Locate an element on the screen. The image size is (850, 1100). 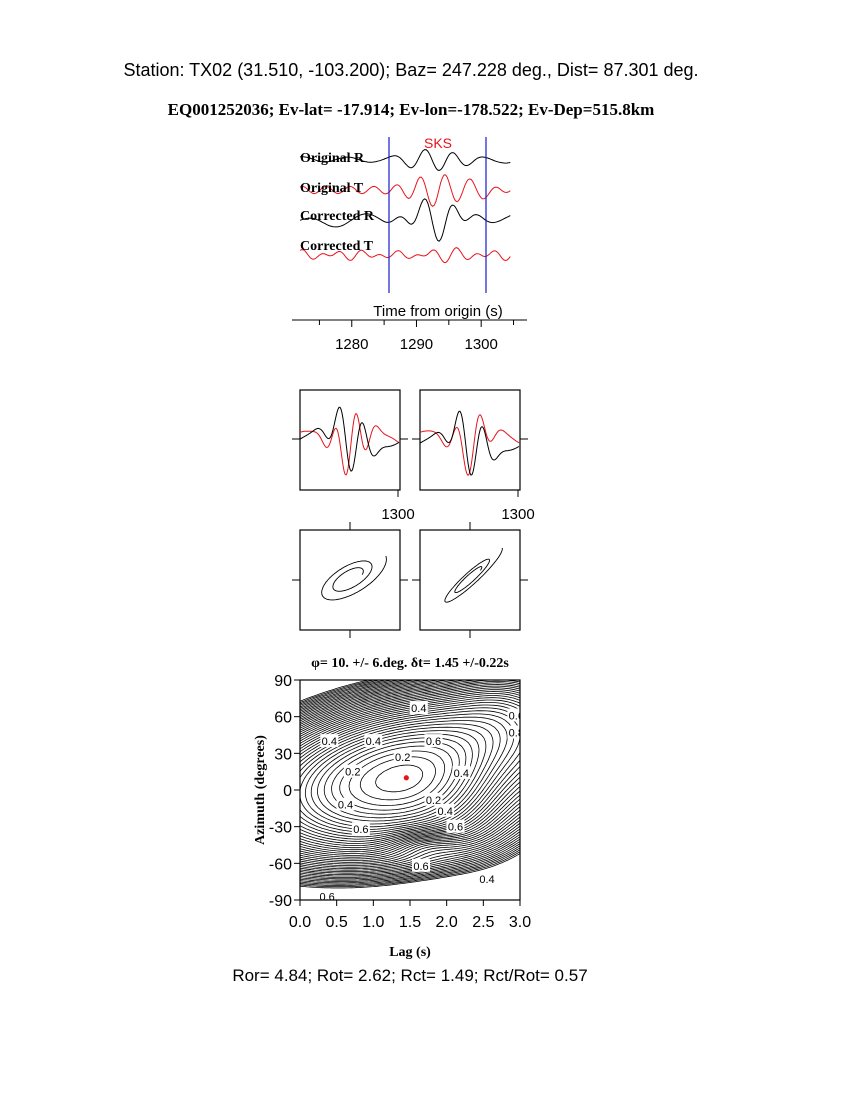
particle-motion-panel is located at coordinates (410, 580).